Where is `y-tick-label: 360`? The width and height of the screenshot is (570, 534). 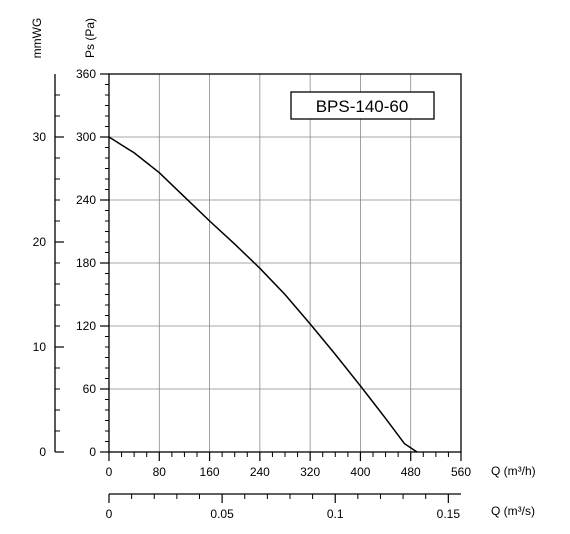
y-tick-label: 360 is located at coordinates (86, 74).